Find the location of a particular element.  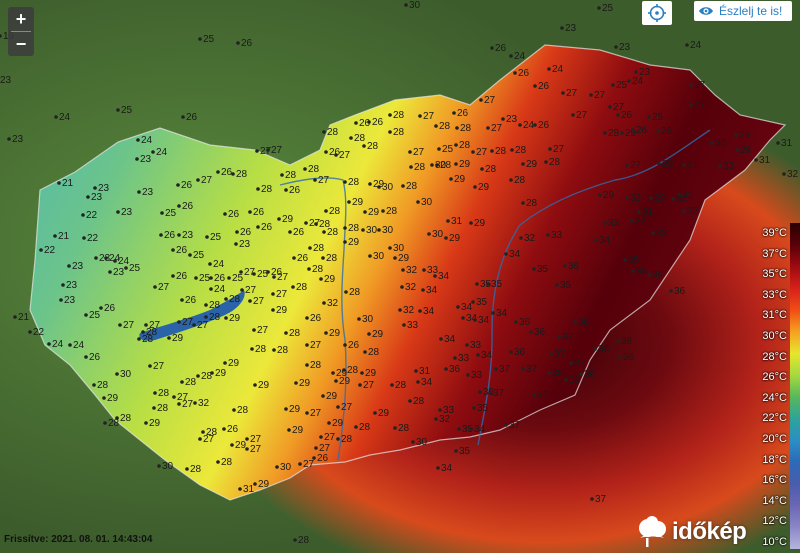

locate-button is located at coordinates (657, 13).